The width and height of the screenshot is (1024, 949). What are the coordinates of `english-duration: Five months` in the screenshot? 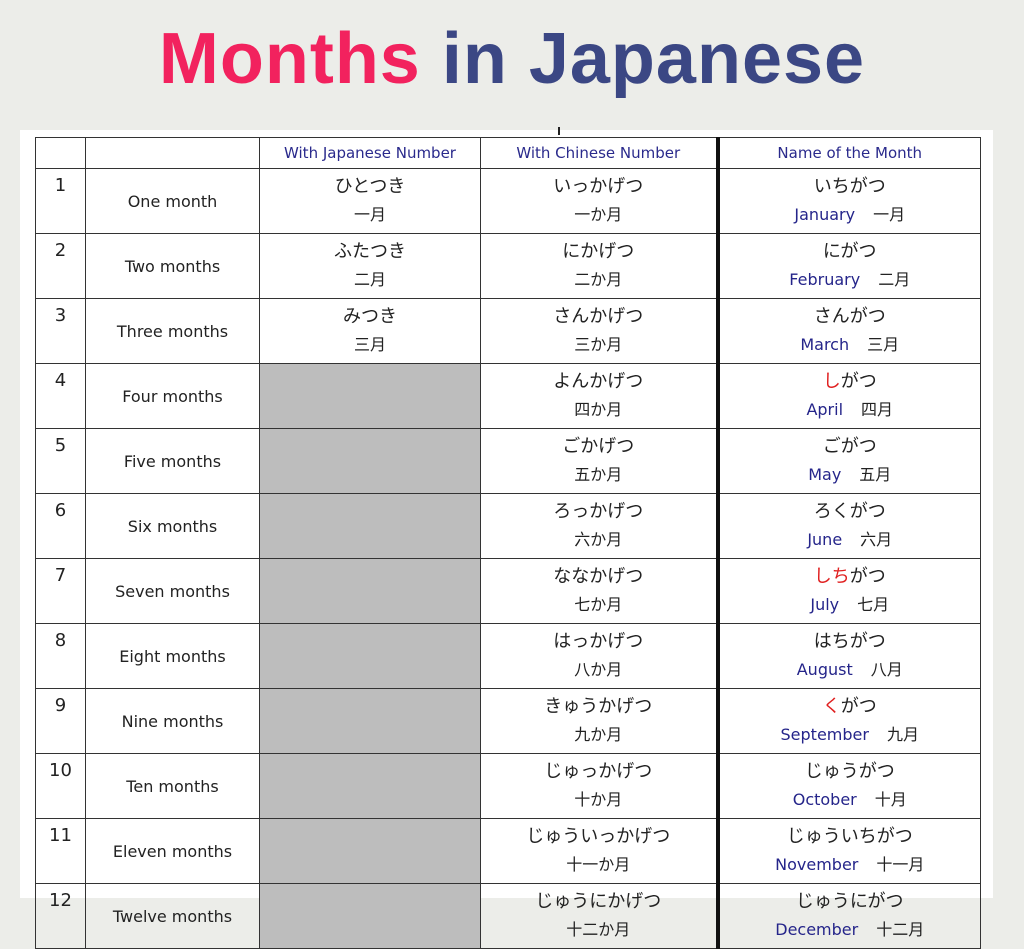 It's located at (172, 461).